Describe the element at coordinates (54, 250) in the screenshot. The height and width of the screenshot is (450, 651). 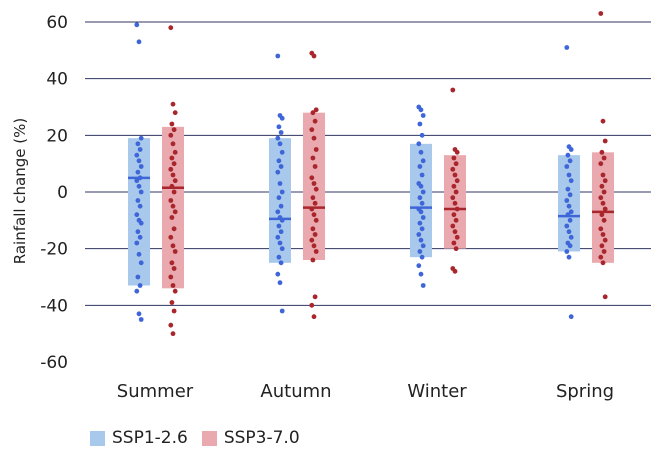
I see `y-tick-label: -20` at that location.